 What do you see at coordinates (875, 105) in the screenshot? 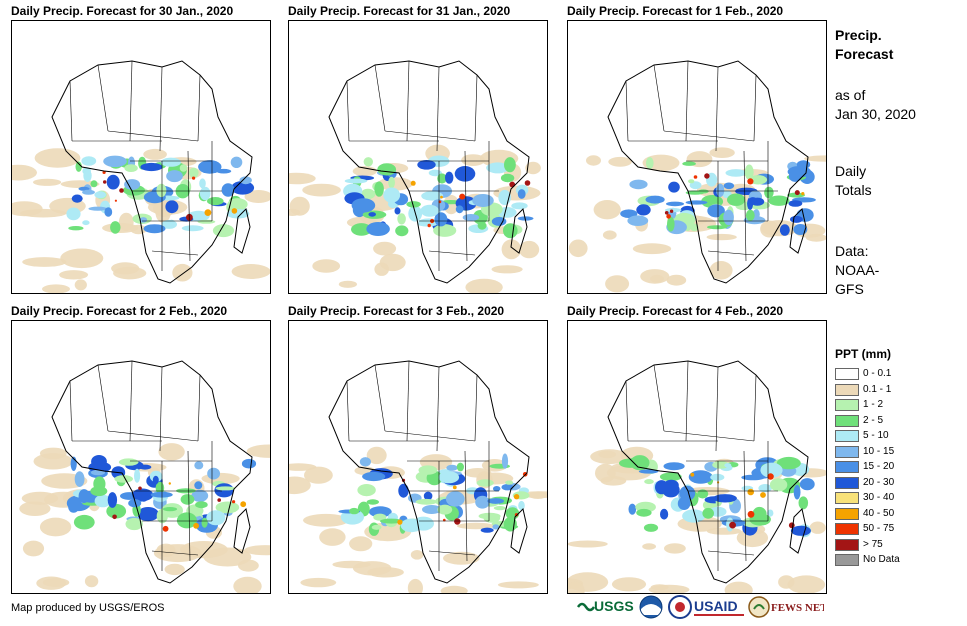
I see `as-of-date: as of Jan 30, 2020` at bounding box center [875, 105].